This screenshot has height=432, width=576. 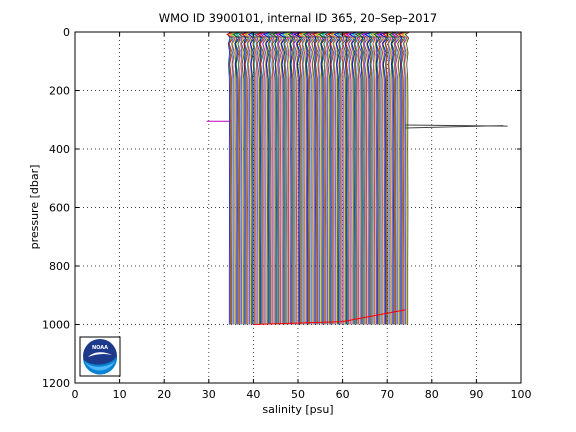 I want to click on logo-wave-light, so click(x=100, y=366).